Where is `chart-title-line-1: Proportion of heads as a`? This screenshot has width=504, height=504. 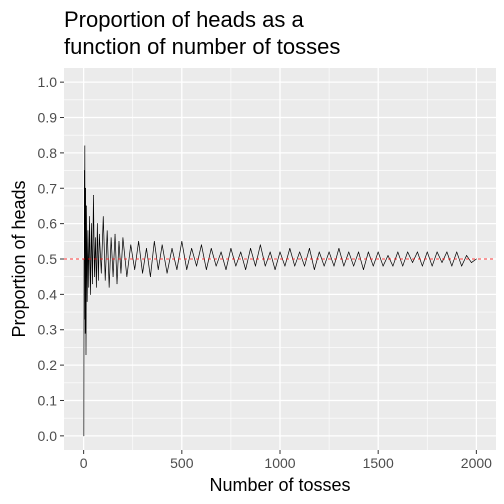 chart-title-line-1: Proportion of heads as a is located at coordinates (184, 19).